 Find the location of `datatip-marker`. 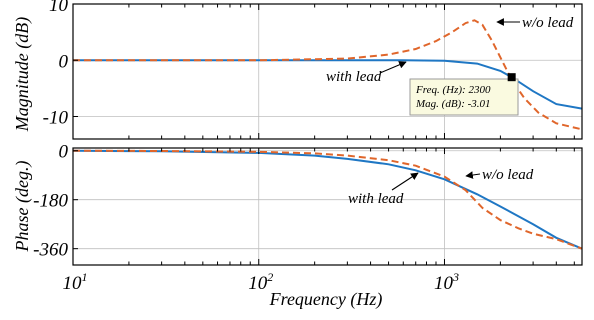

datatip-marker is located at coordinates (511, 77).